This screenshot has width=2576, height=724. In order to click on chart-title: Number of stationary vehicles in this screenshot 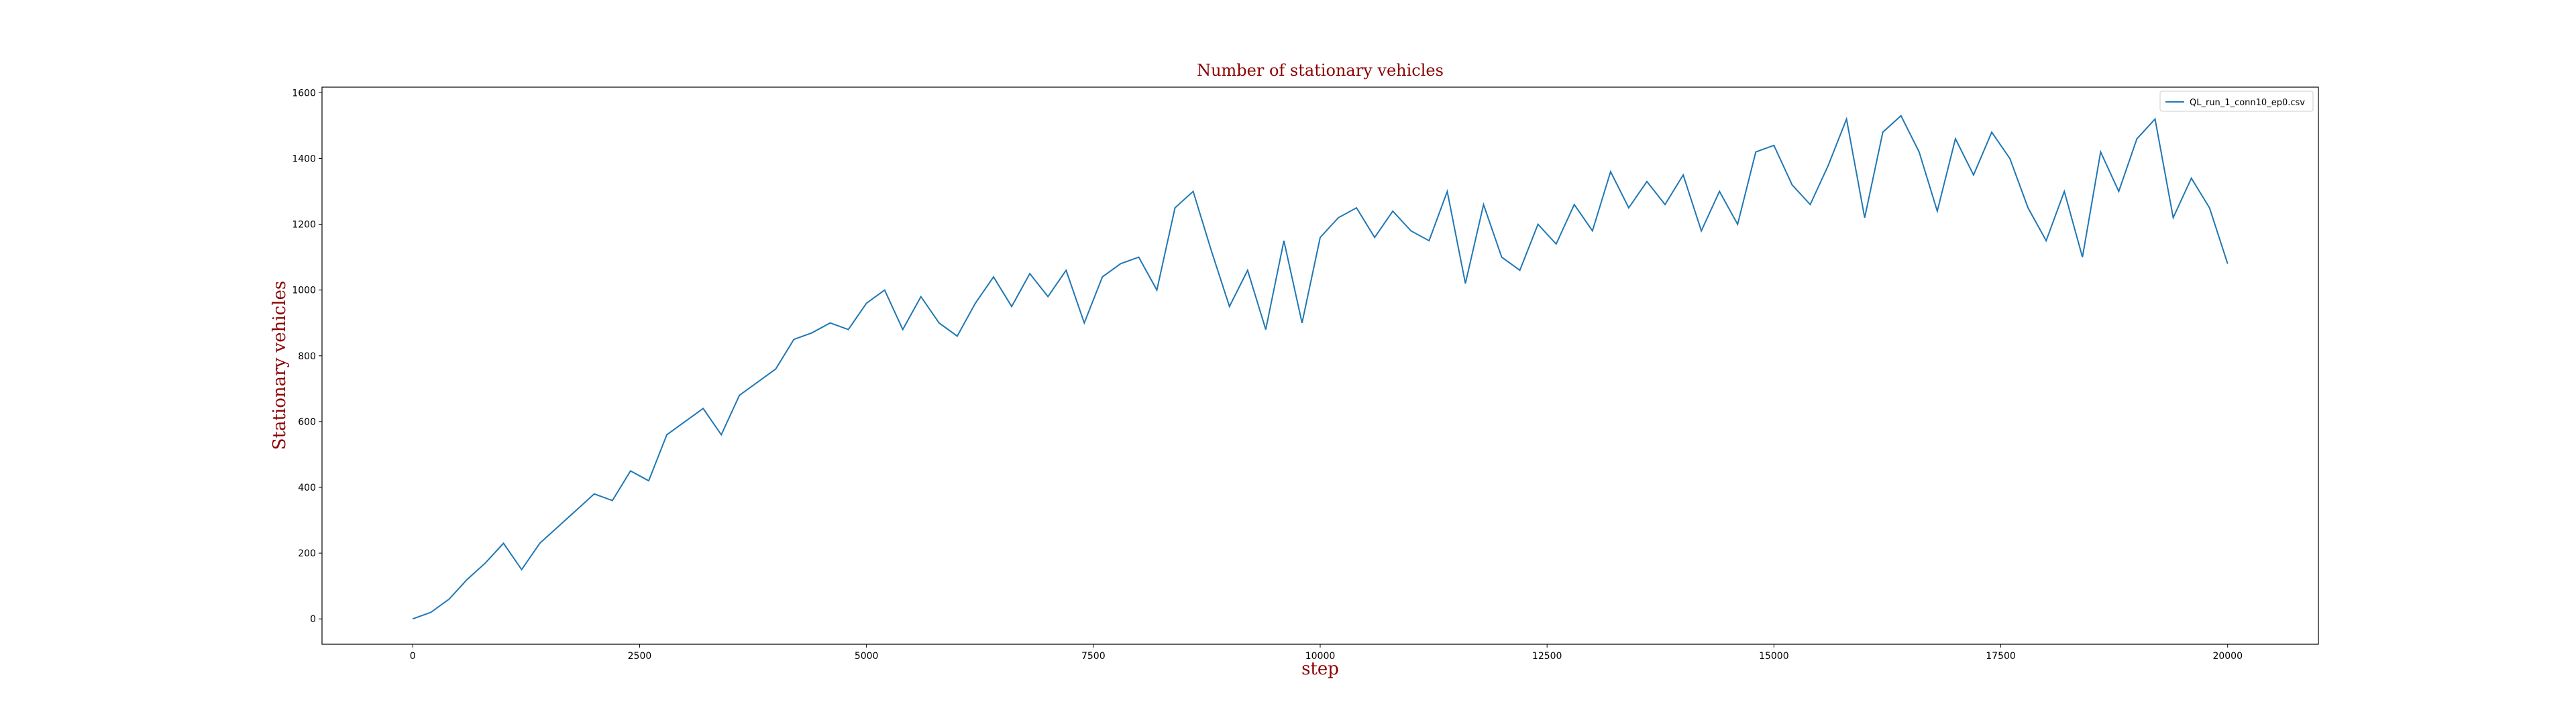, I will do `click(1320, 70)`.